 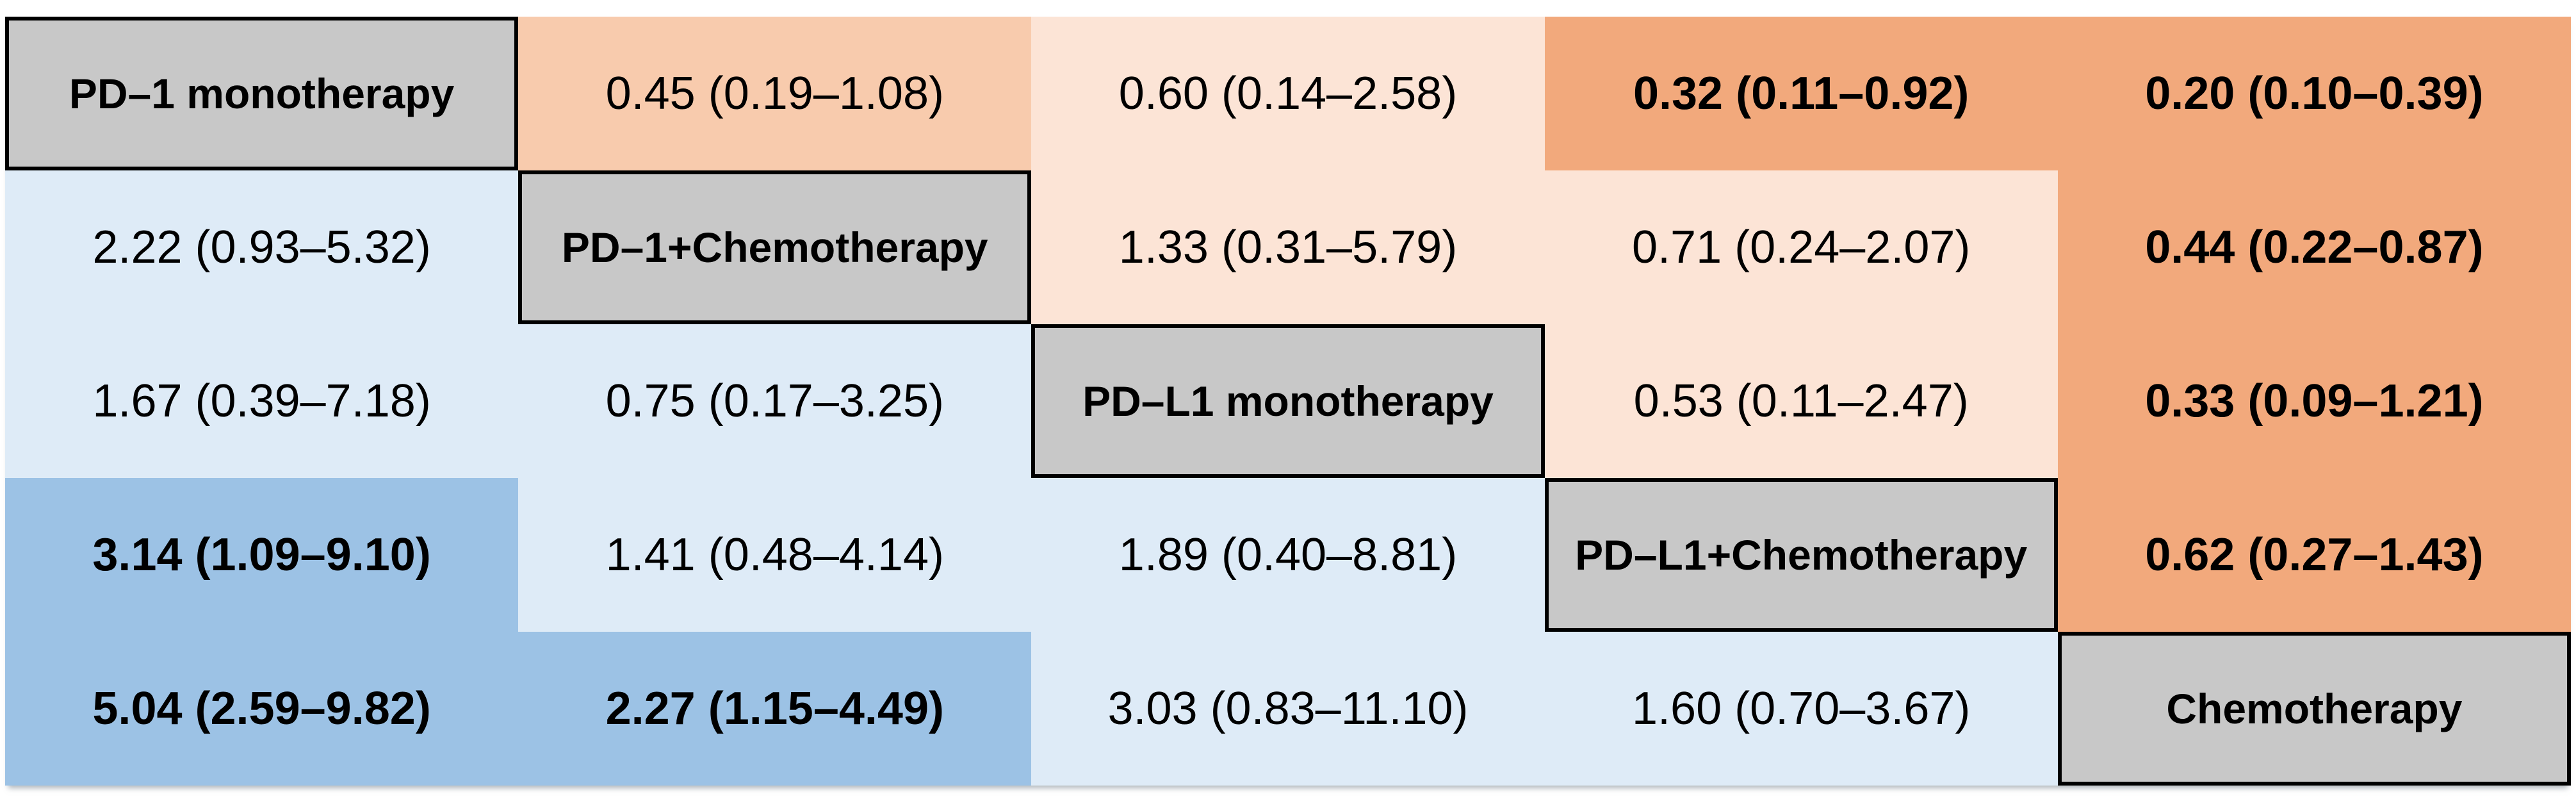 I want to click on estimate-cell-r3c5: 0.33 (0.09–1.21), so click(x=2314, y=401).